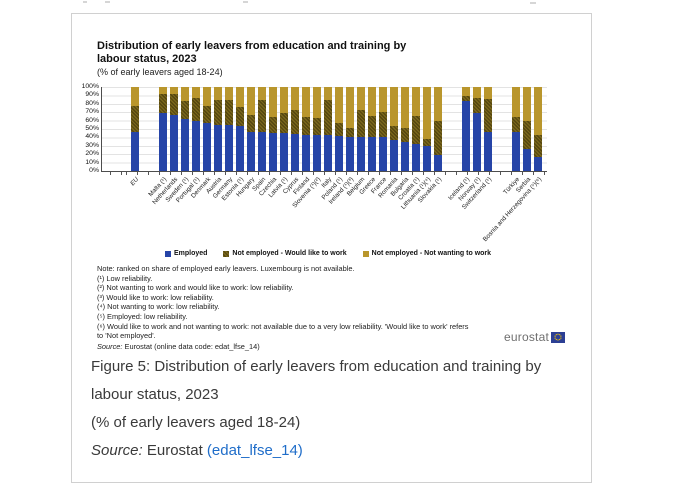  I want to click on note-line: to 'Not employed'., so click(126, 336).